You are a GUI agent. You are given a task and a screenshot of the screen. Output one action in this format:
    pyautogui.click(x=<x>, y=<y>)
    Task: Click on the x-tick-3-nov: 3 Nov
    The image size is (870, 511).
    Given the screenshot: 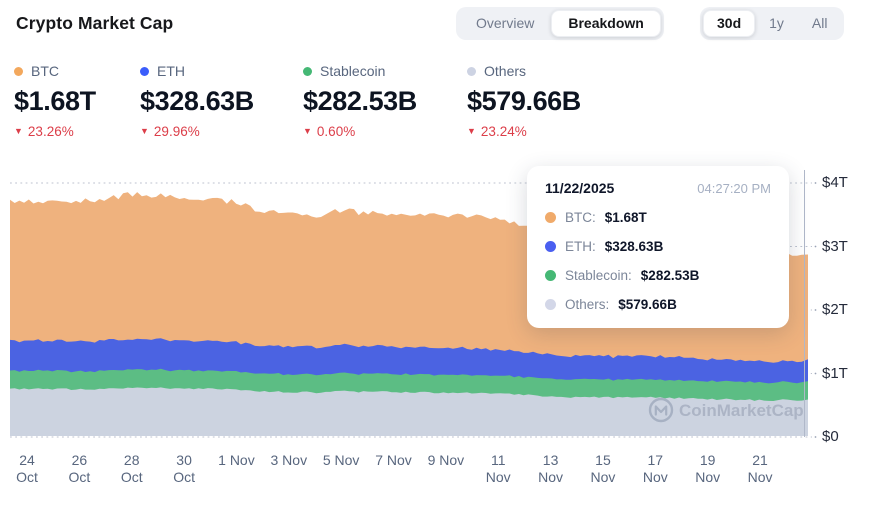 What is the action you would take?
    pyautogui.click(x=289, y=460)
    